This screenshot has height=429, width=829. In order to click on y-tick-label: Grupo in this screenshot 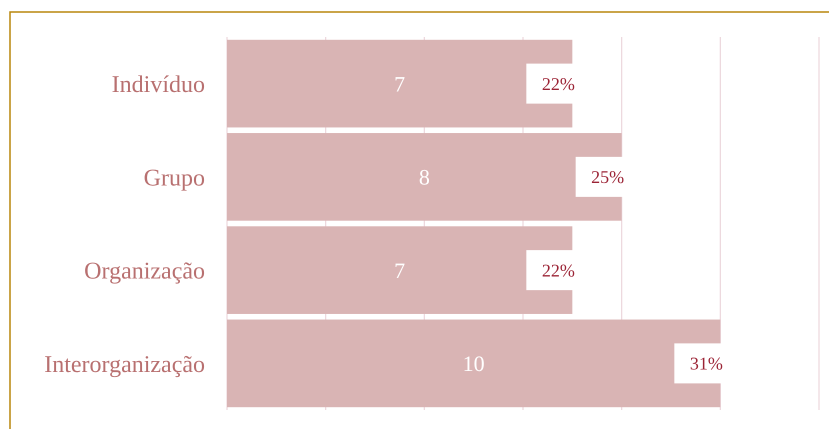, I will do `click(174, 178)`.